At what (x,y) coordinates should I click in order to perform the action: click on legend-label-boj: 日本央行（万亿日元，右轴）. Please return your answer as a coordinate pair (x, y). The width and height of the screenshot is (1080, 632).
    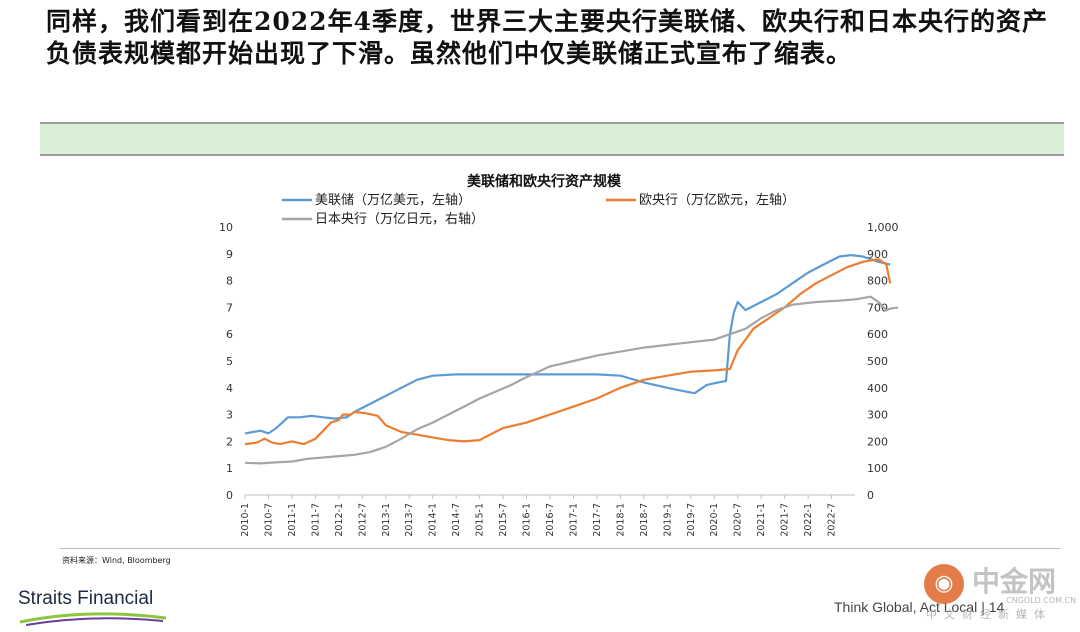
    Looking at the image, I should click on (399, 219).